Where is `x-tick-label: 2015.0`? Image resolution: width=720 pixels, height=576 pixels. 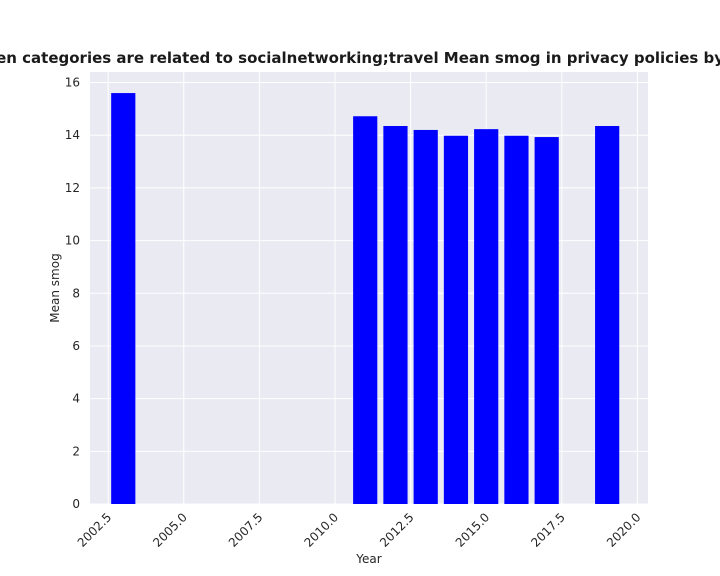
x-tick-label: 2015.0 is located at coordinates (473, 530).